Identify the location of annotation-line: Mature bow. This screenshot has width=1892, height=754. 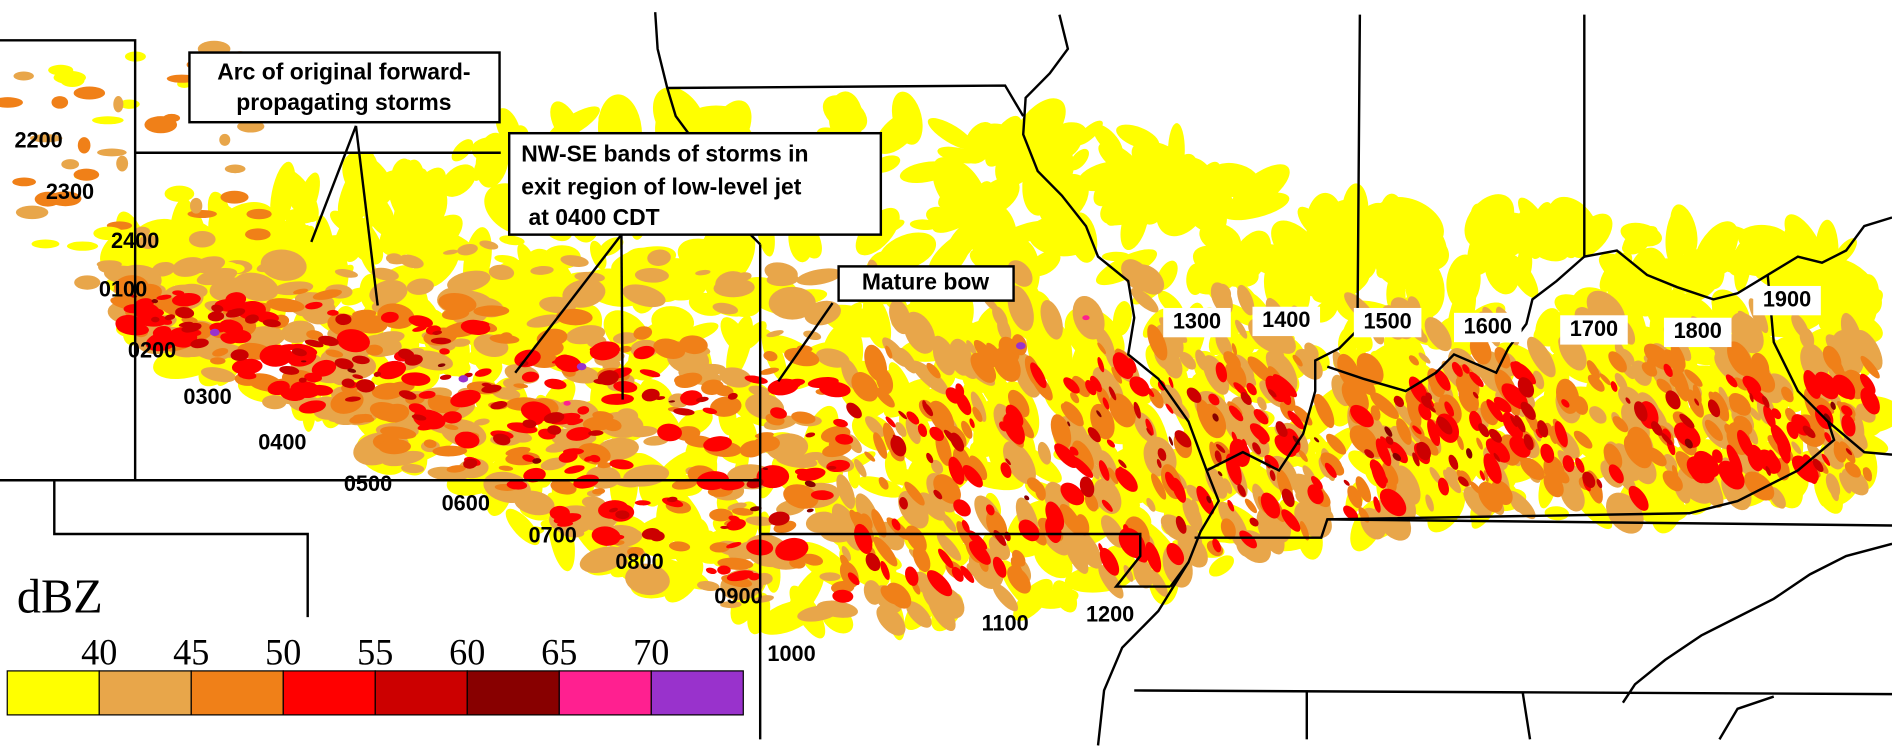
(925, 282).